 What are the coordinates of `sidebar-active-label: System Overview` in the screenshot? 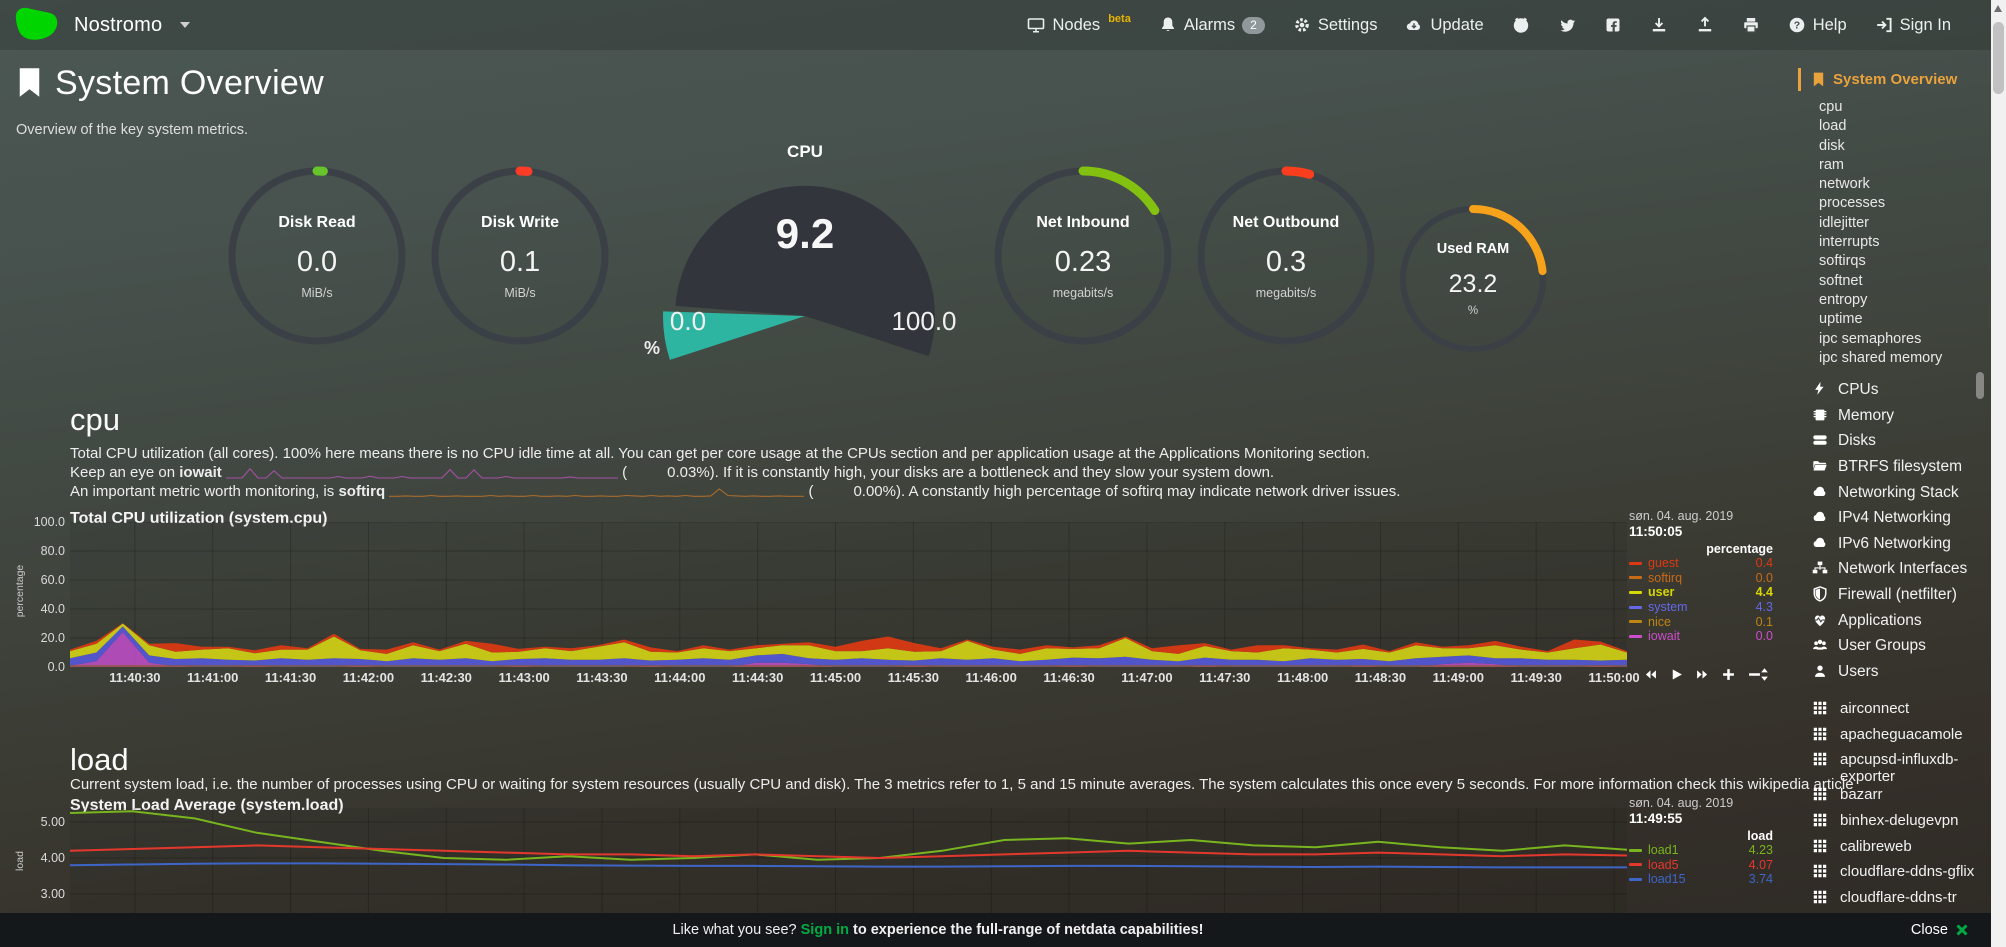 It's located at (1895, 79).